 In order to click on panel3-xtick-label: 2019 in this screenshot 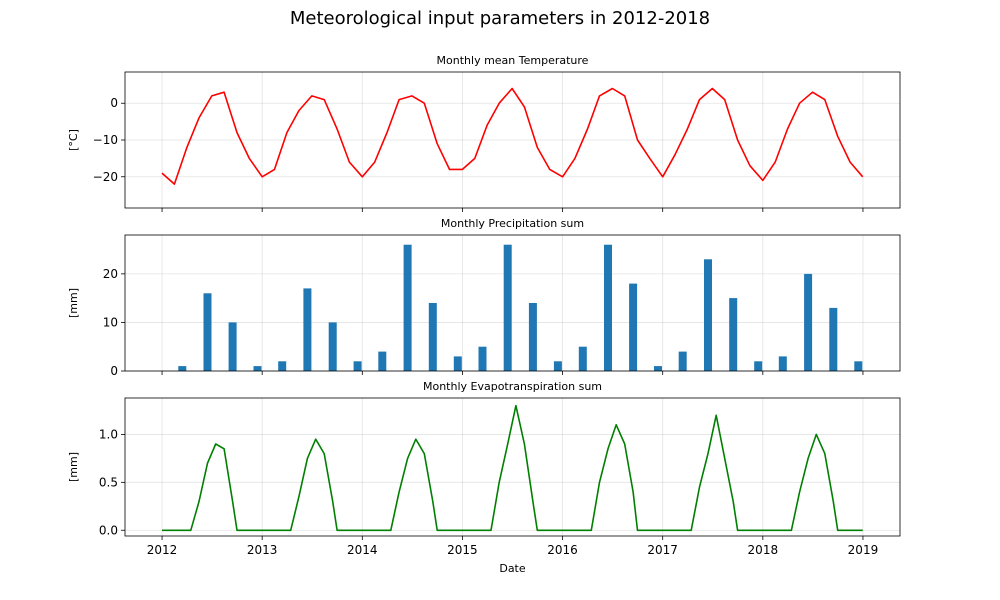, I will do `click(863, 550)`.